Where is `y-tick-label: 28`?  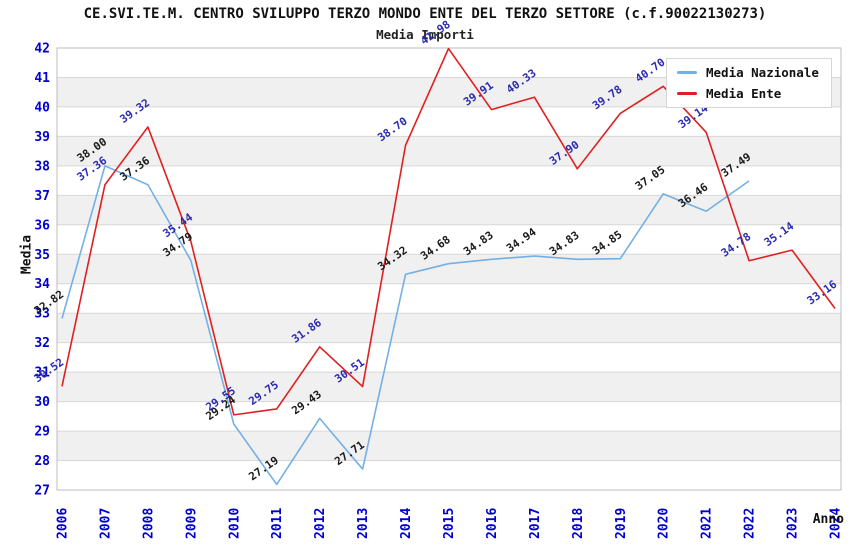 y-tick-label: 28 is located at coordinates (42, 461).